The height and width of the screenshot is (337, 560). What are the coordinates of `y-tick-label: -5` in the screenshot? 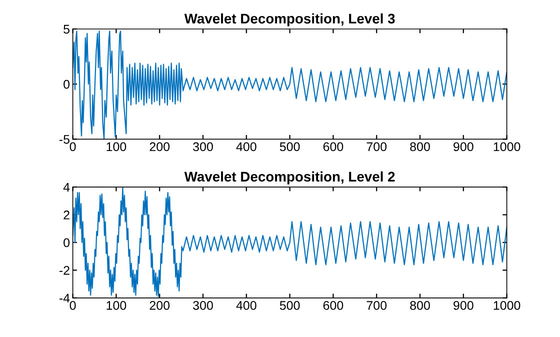 It's located at (64, 139).